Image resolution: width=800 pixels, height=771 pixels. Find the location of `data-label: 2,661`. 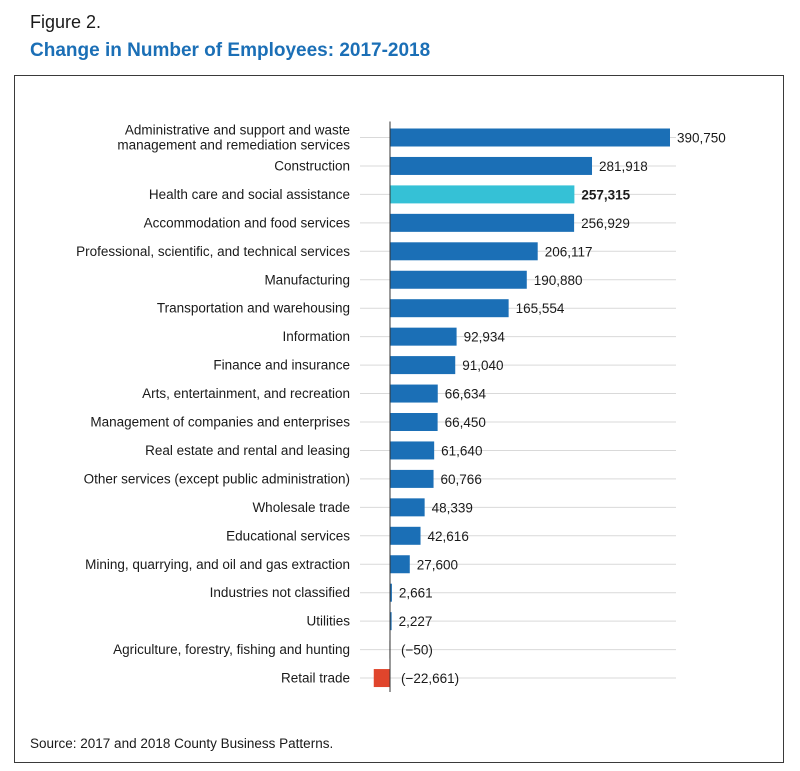

data-label: 2,661 is located at coordinates (416, 593).